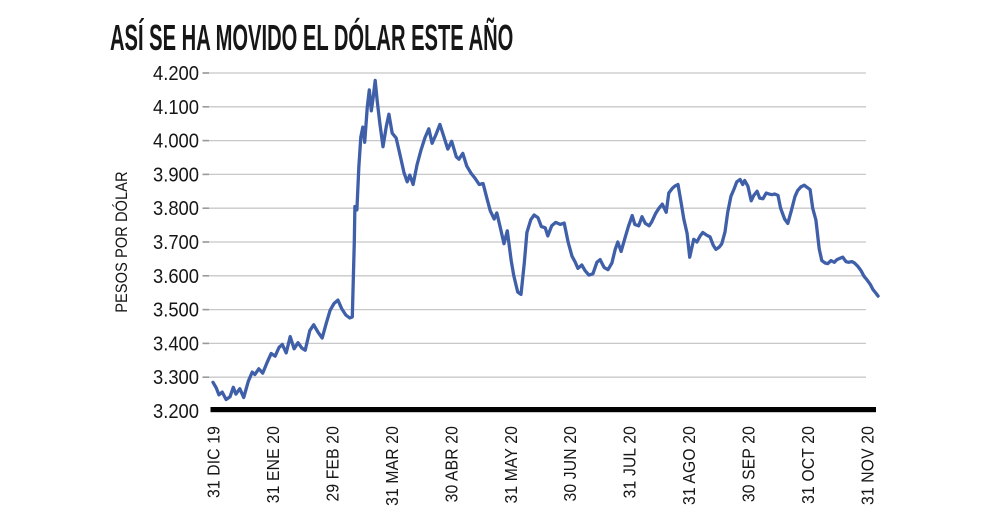 This screenshot has width=1000, height=530. Describe the element at coordinates (749, 464) in the screenshot. I see `x-tick-label: 30 SEP 20` at that location.